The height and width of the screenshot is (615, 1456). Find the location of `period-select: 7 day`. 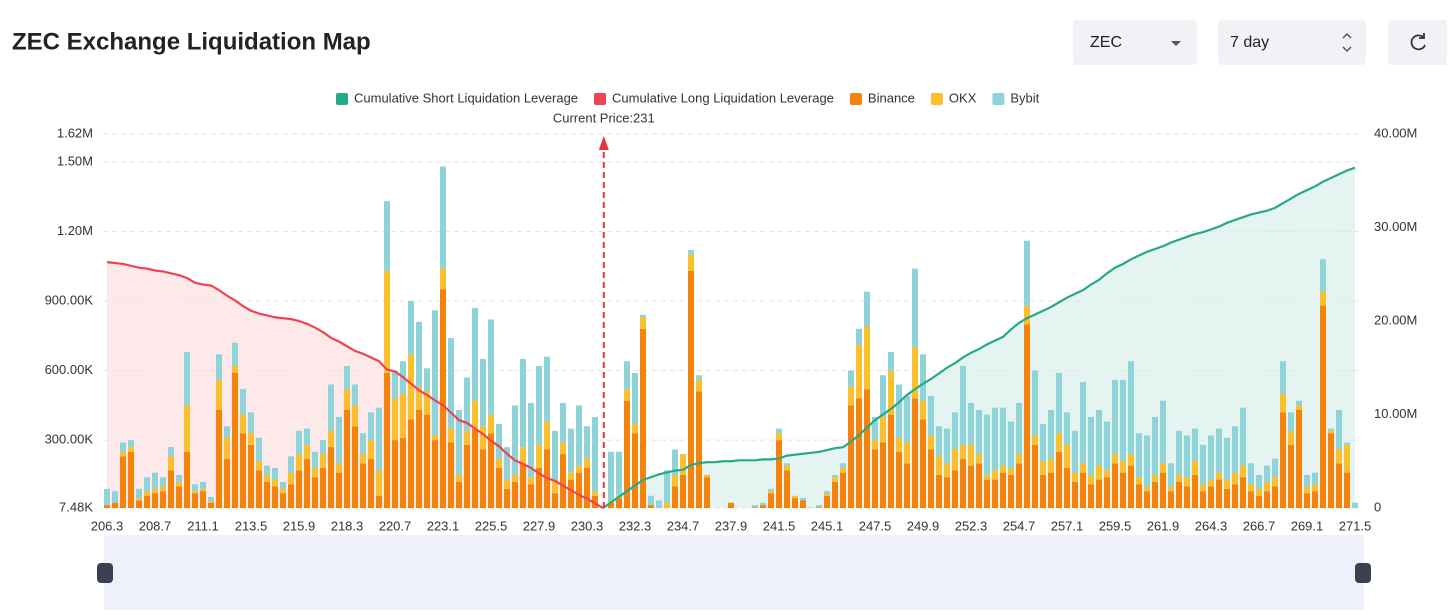

period-select: 7 day is located at coordinates (1292, 42).